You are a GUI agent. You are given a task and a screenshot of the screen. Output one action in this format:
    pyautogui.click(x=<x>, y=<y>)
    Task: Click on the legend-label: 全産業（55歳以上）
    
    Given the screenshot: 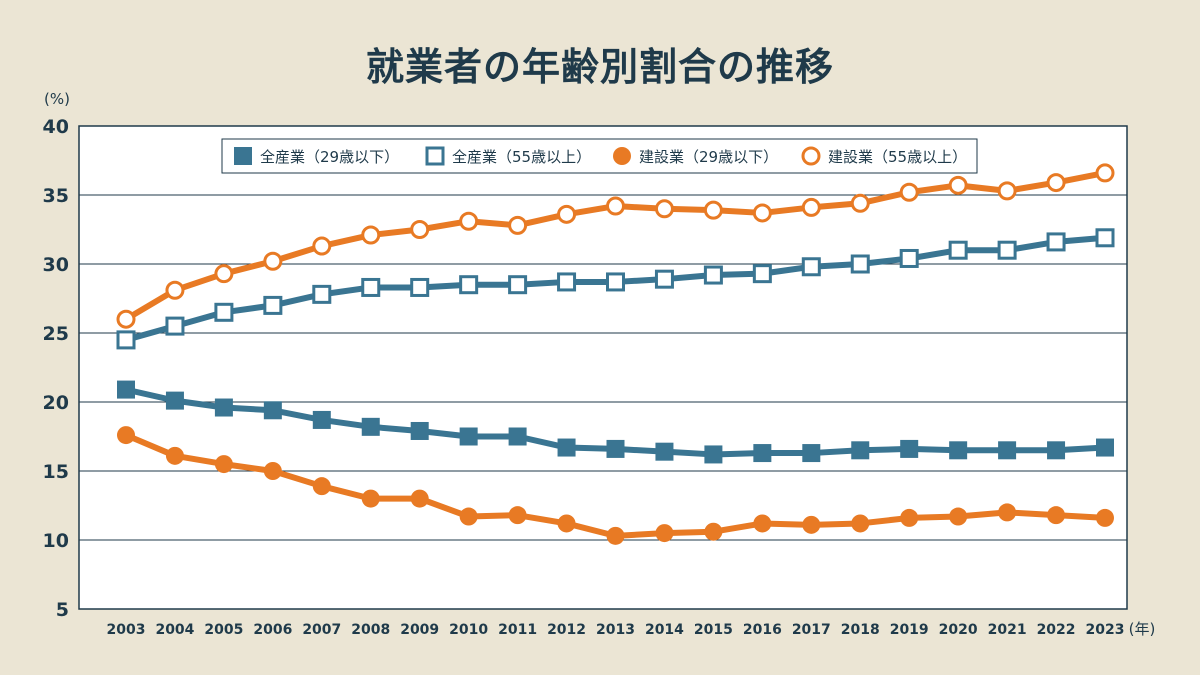 What is the action you would take?
    pyautogui.click(x=521, y=157)
    